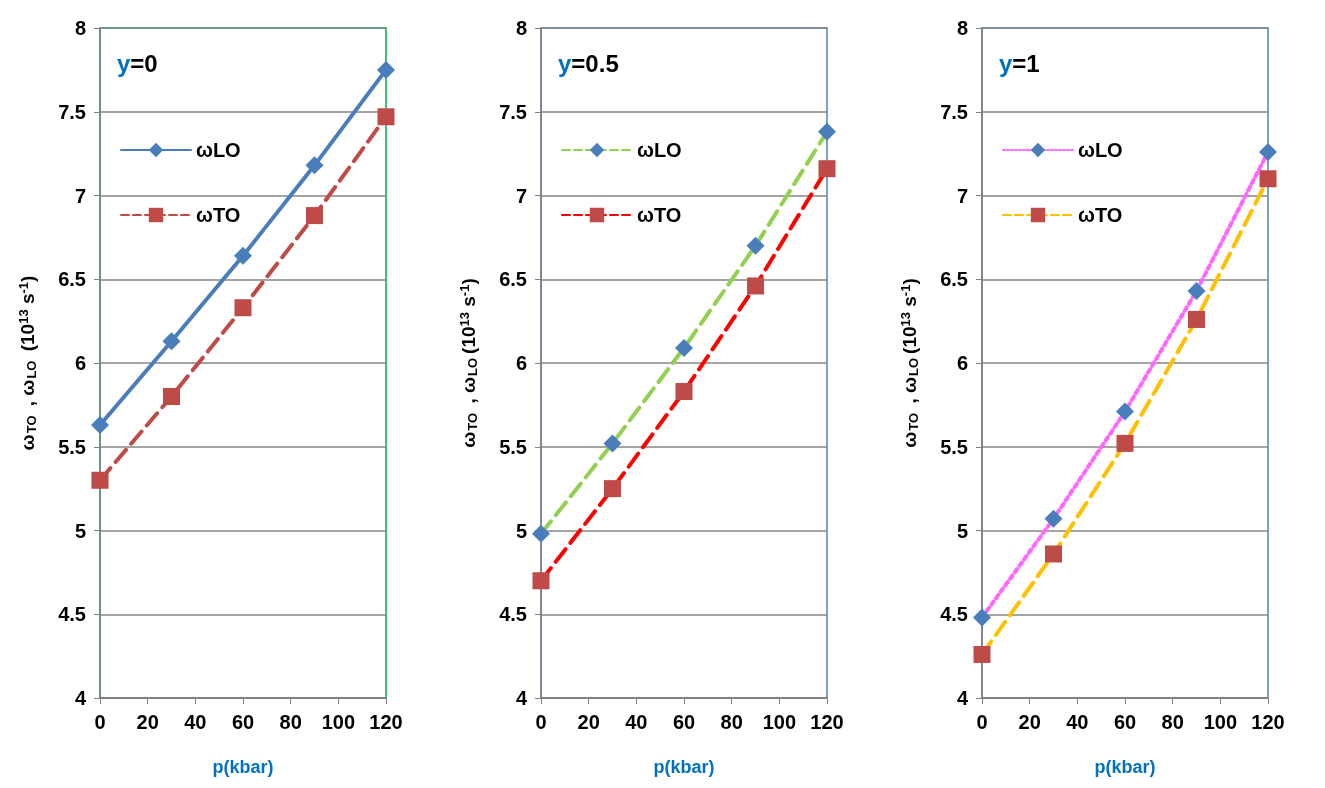 The image size is (1325, 788). Describe the element at coordinates (137, 63) in the screenshot. I see `text: y=0` at that location.